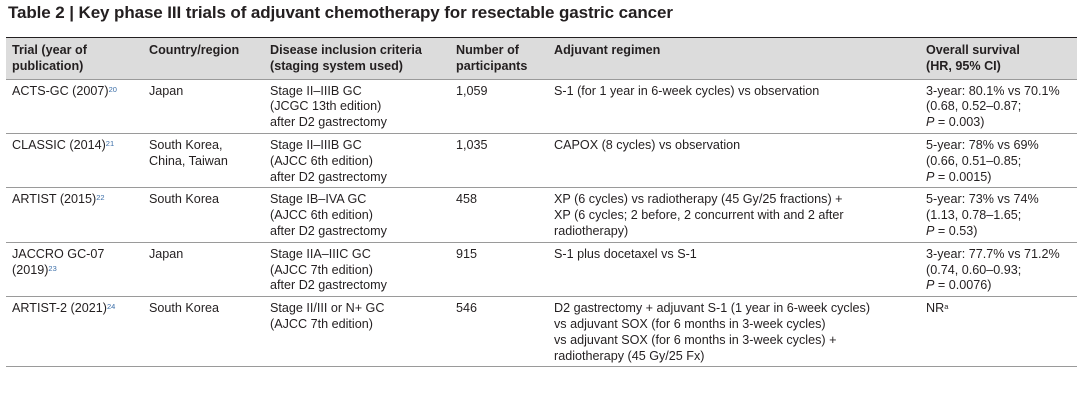  Describe the element at coordinates (472, 90) in the screenshot. I see `participants-cell: 1,059` at that location.